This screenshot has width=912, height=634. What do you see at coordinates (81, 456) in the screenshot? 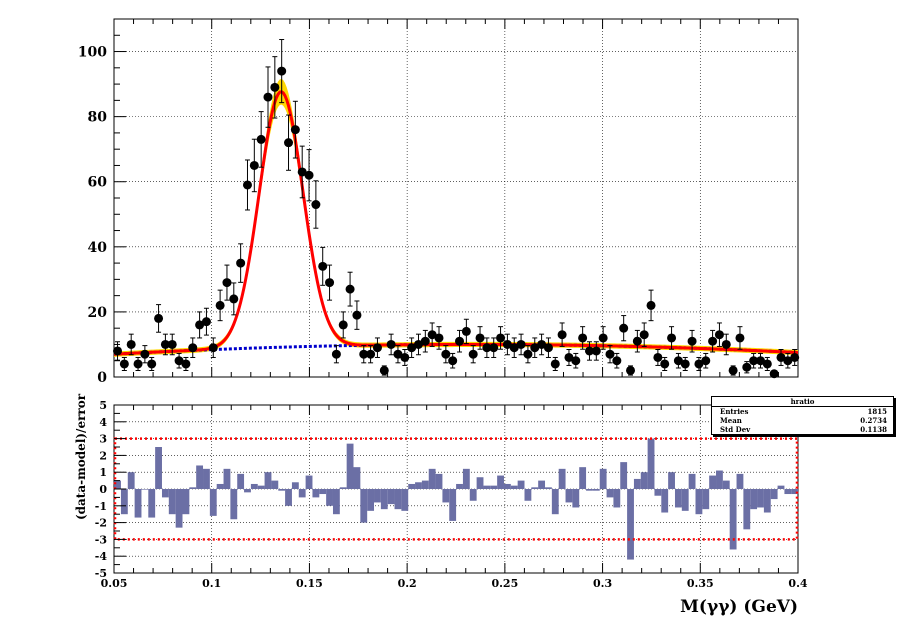
I see `y-axis-label: (data-model)/error` at bounding box center [81, 456].